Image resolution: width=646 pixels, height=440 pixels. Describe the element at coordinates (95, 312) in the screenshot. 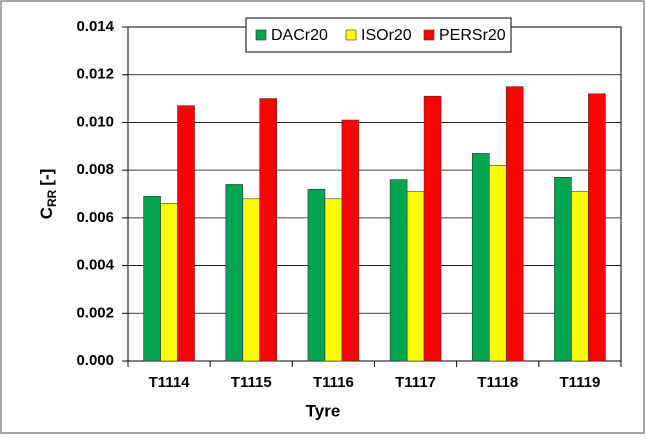

I see `y-tick-label: 0.002` at that location.